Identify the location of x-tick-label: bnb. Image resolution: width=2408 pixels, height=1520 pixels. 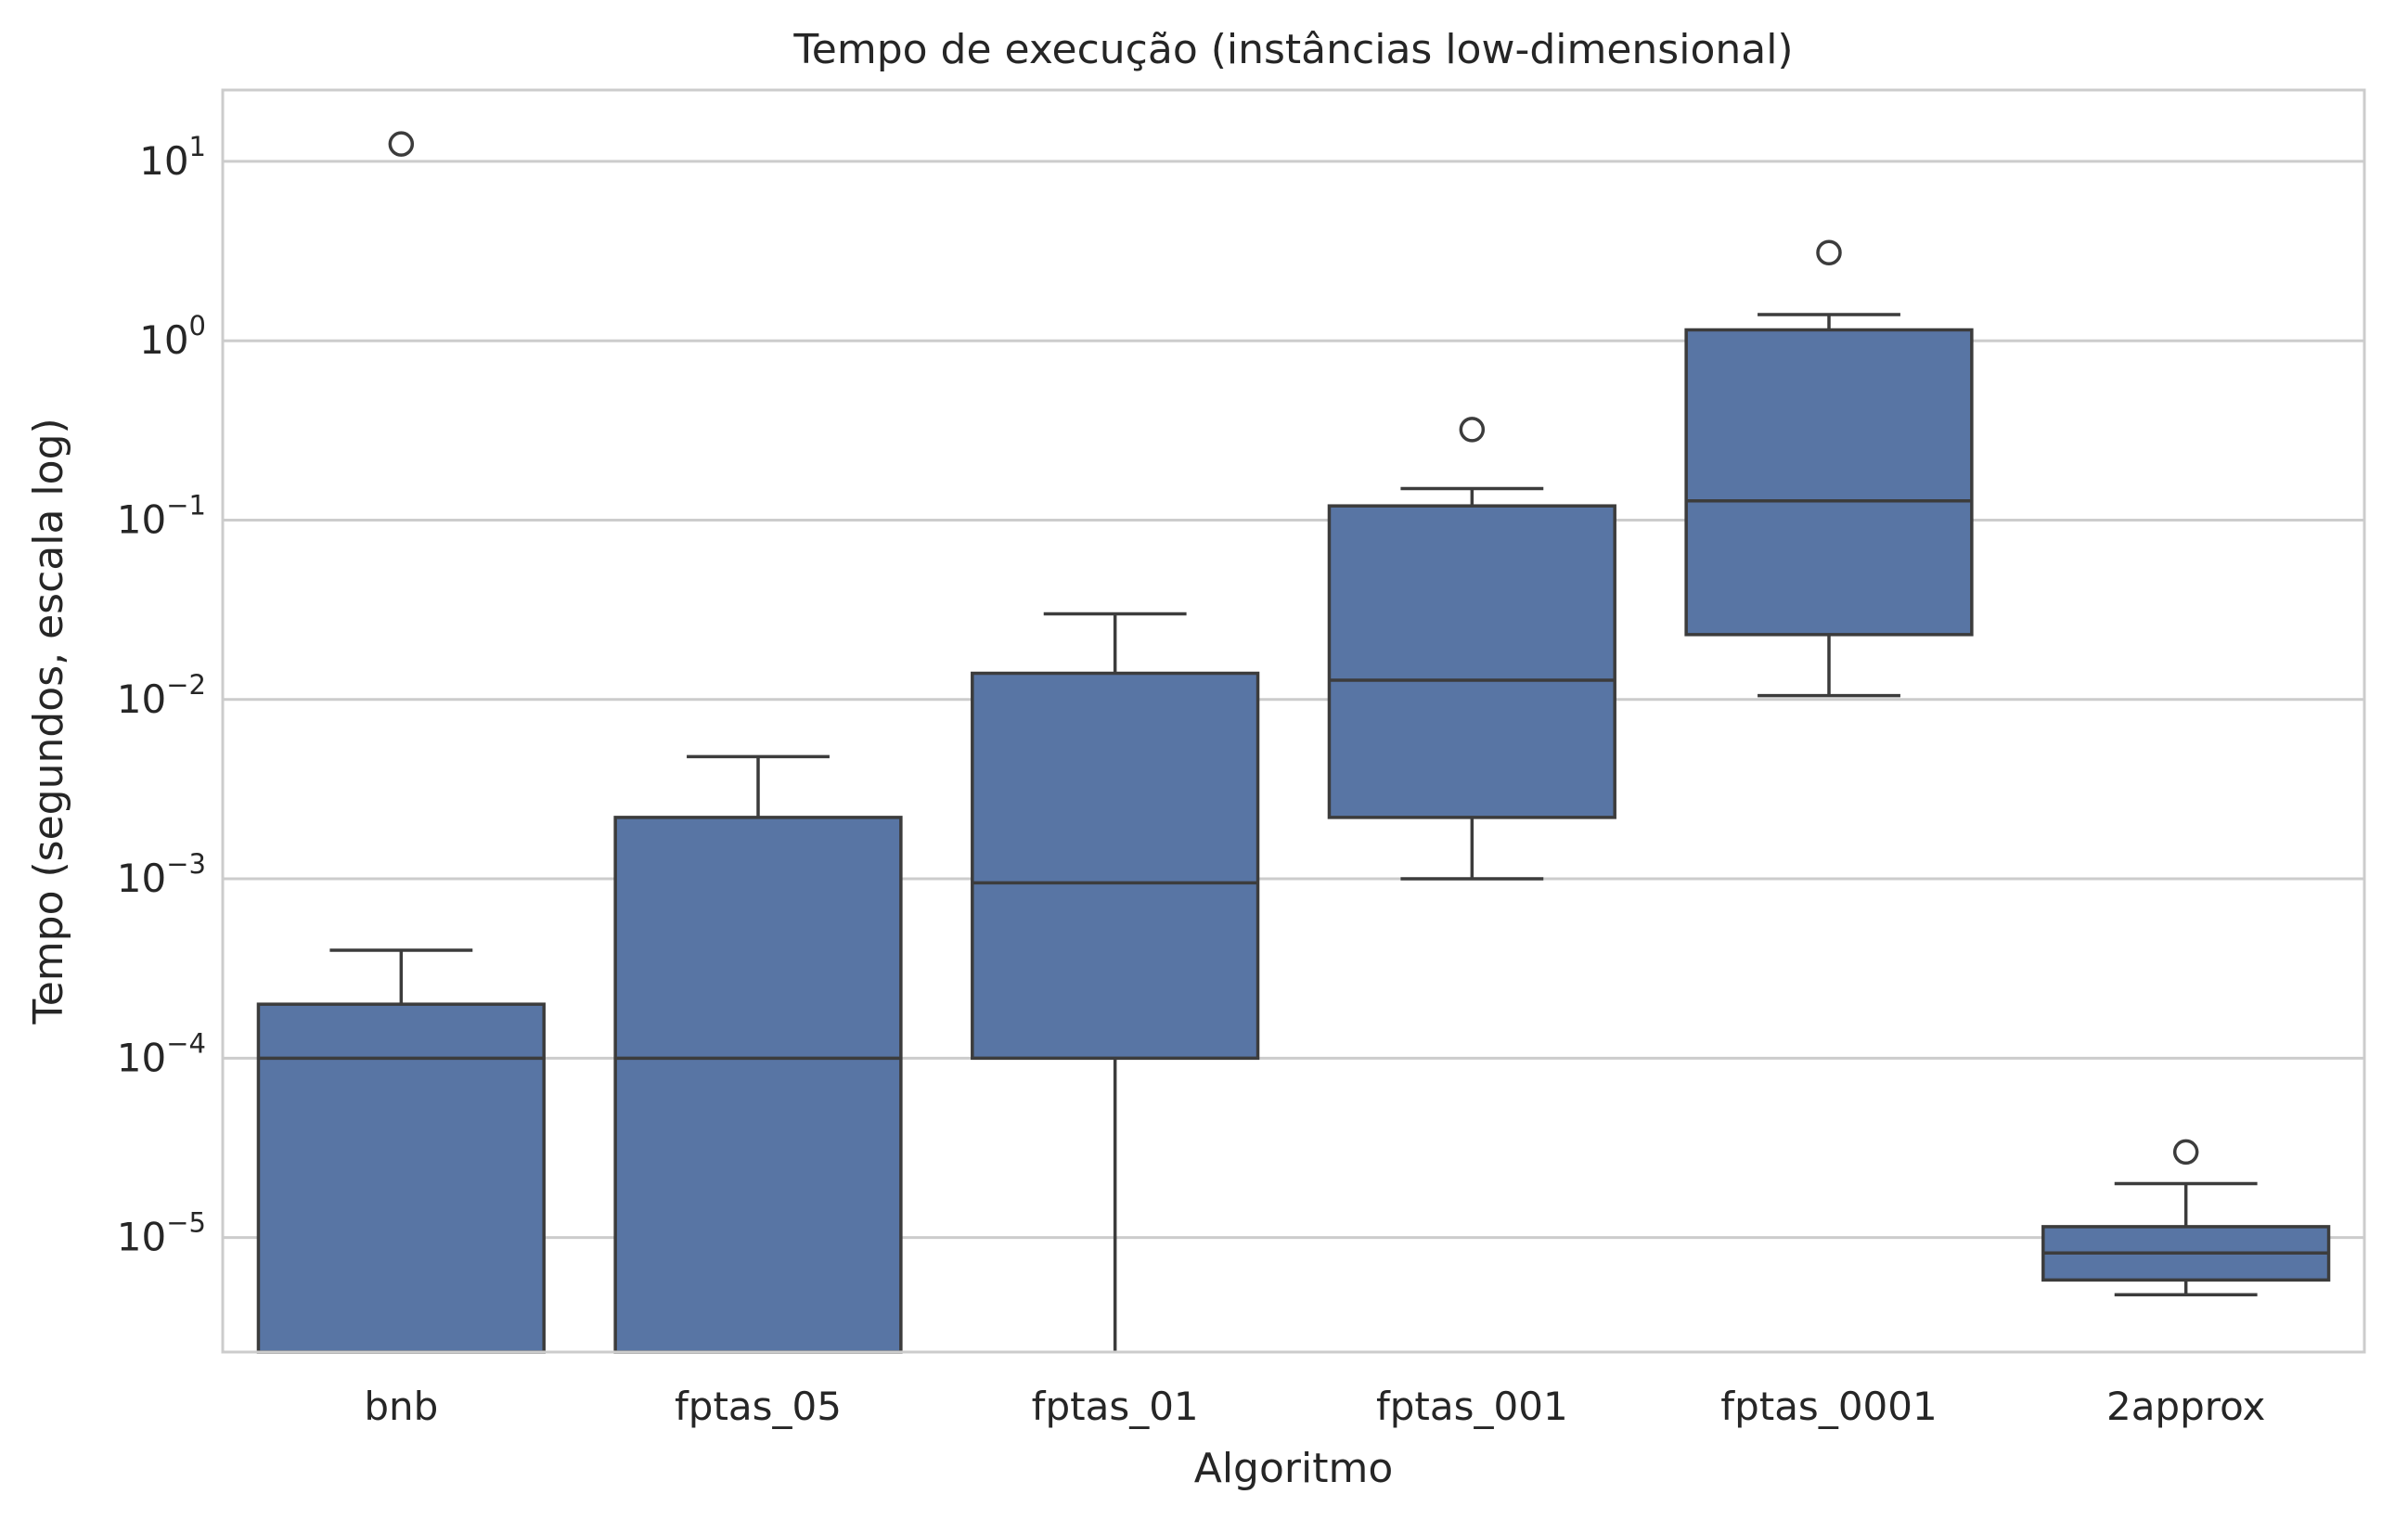
(401, 1407).